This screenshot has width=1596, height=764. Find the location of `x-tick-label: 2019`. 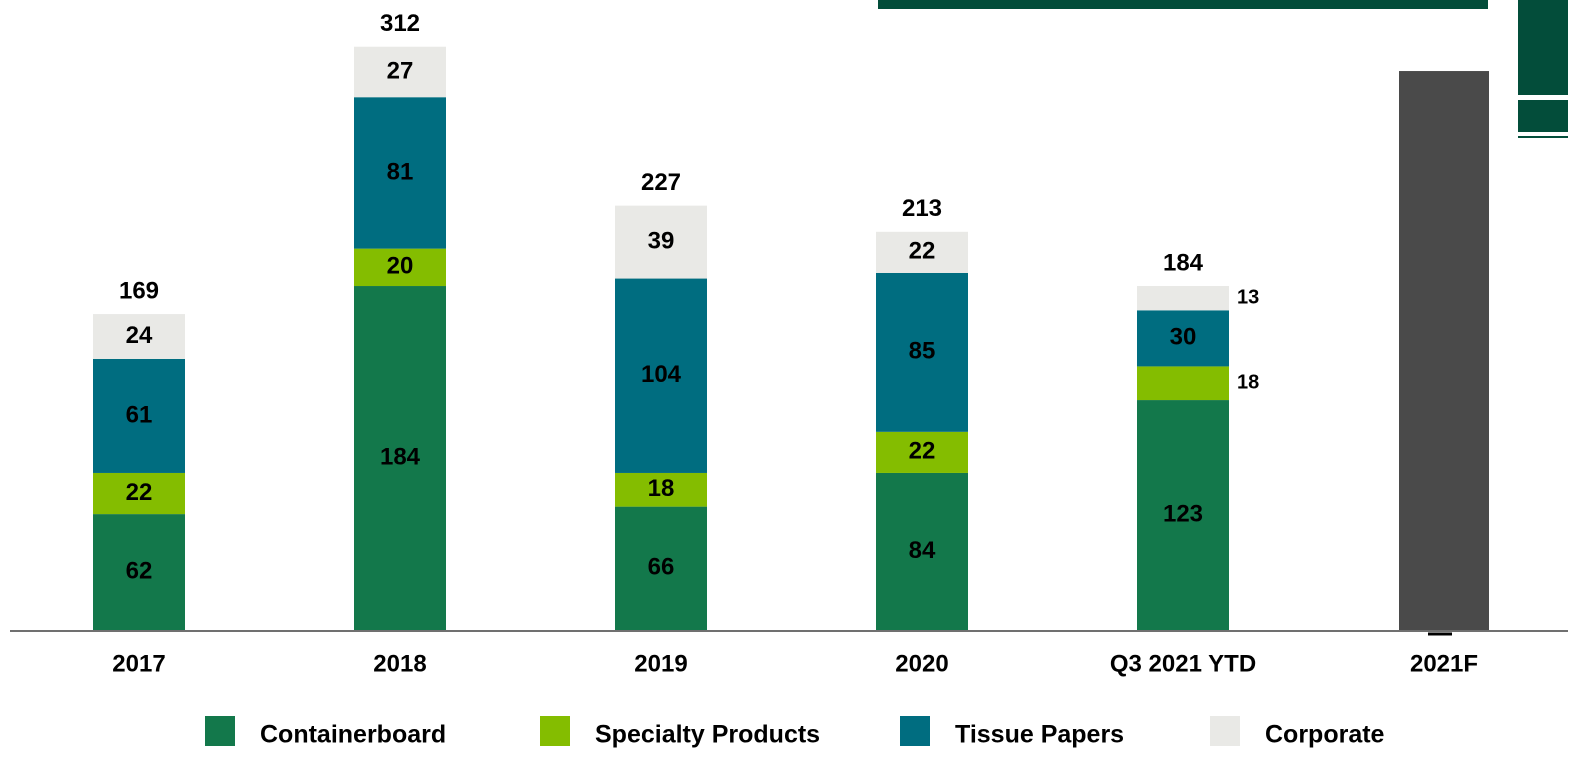

x-tick-label: 2019 is located at coordinates (660, 663).